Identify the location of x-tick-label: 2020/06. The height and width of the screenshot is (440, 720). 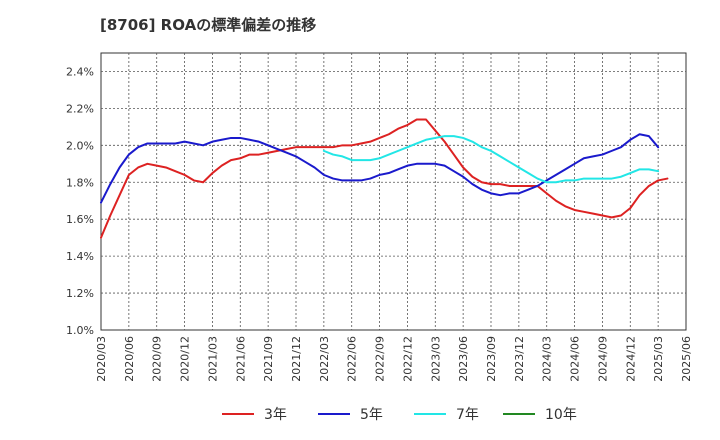
(129, 359).